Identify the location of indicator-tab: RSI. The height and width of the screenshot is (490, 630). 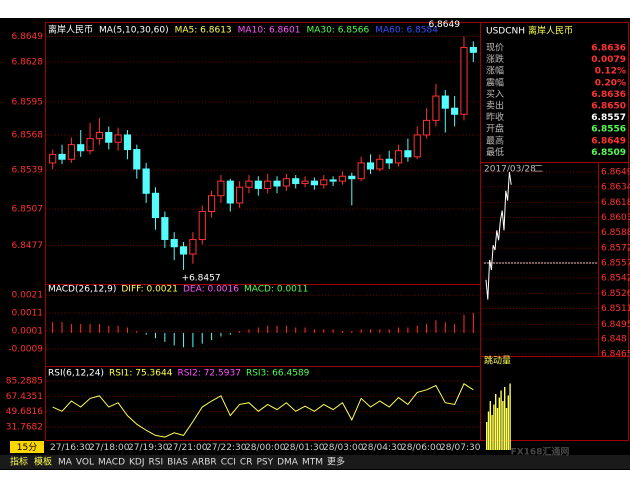
(156, 463).